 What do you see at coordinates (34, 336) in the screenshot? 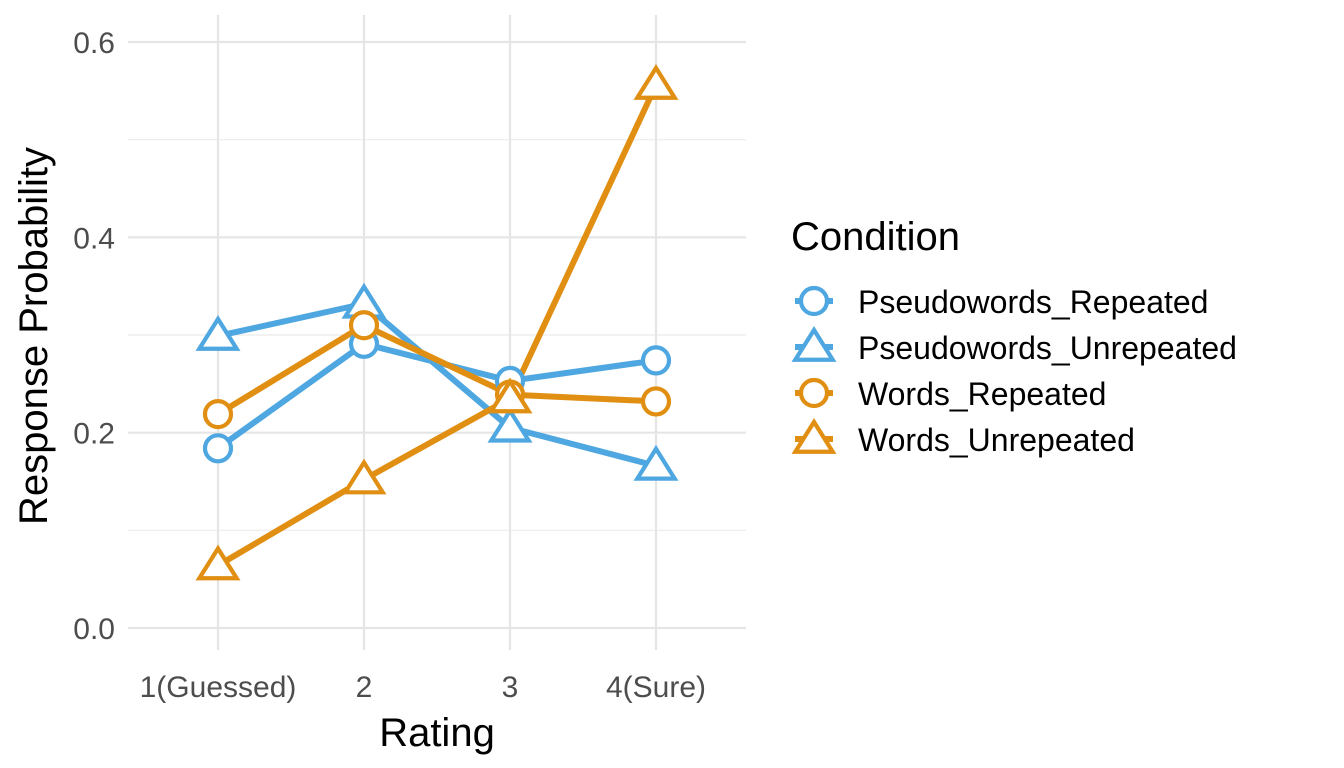
I see `y-axis-title: Response Probability` at bounding box center [34, 336].